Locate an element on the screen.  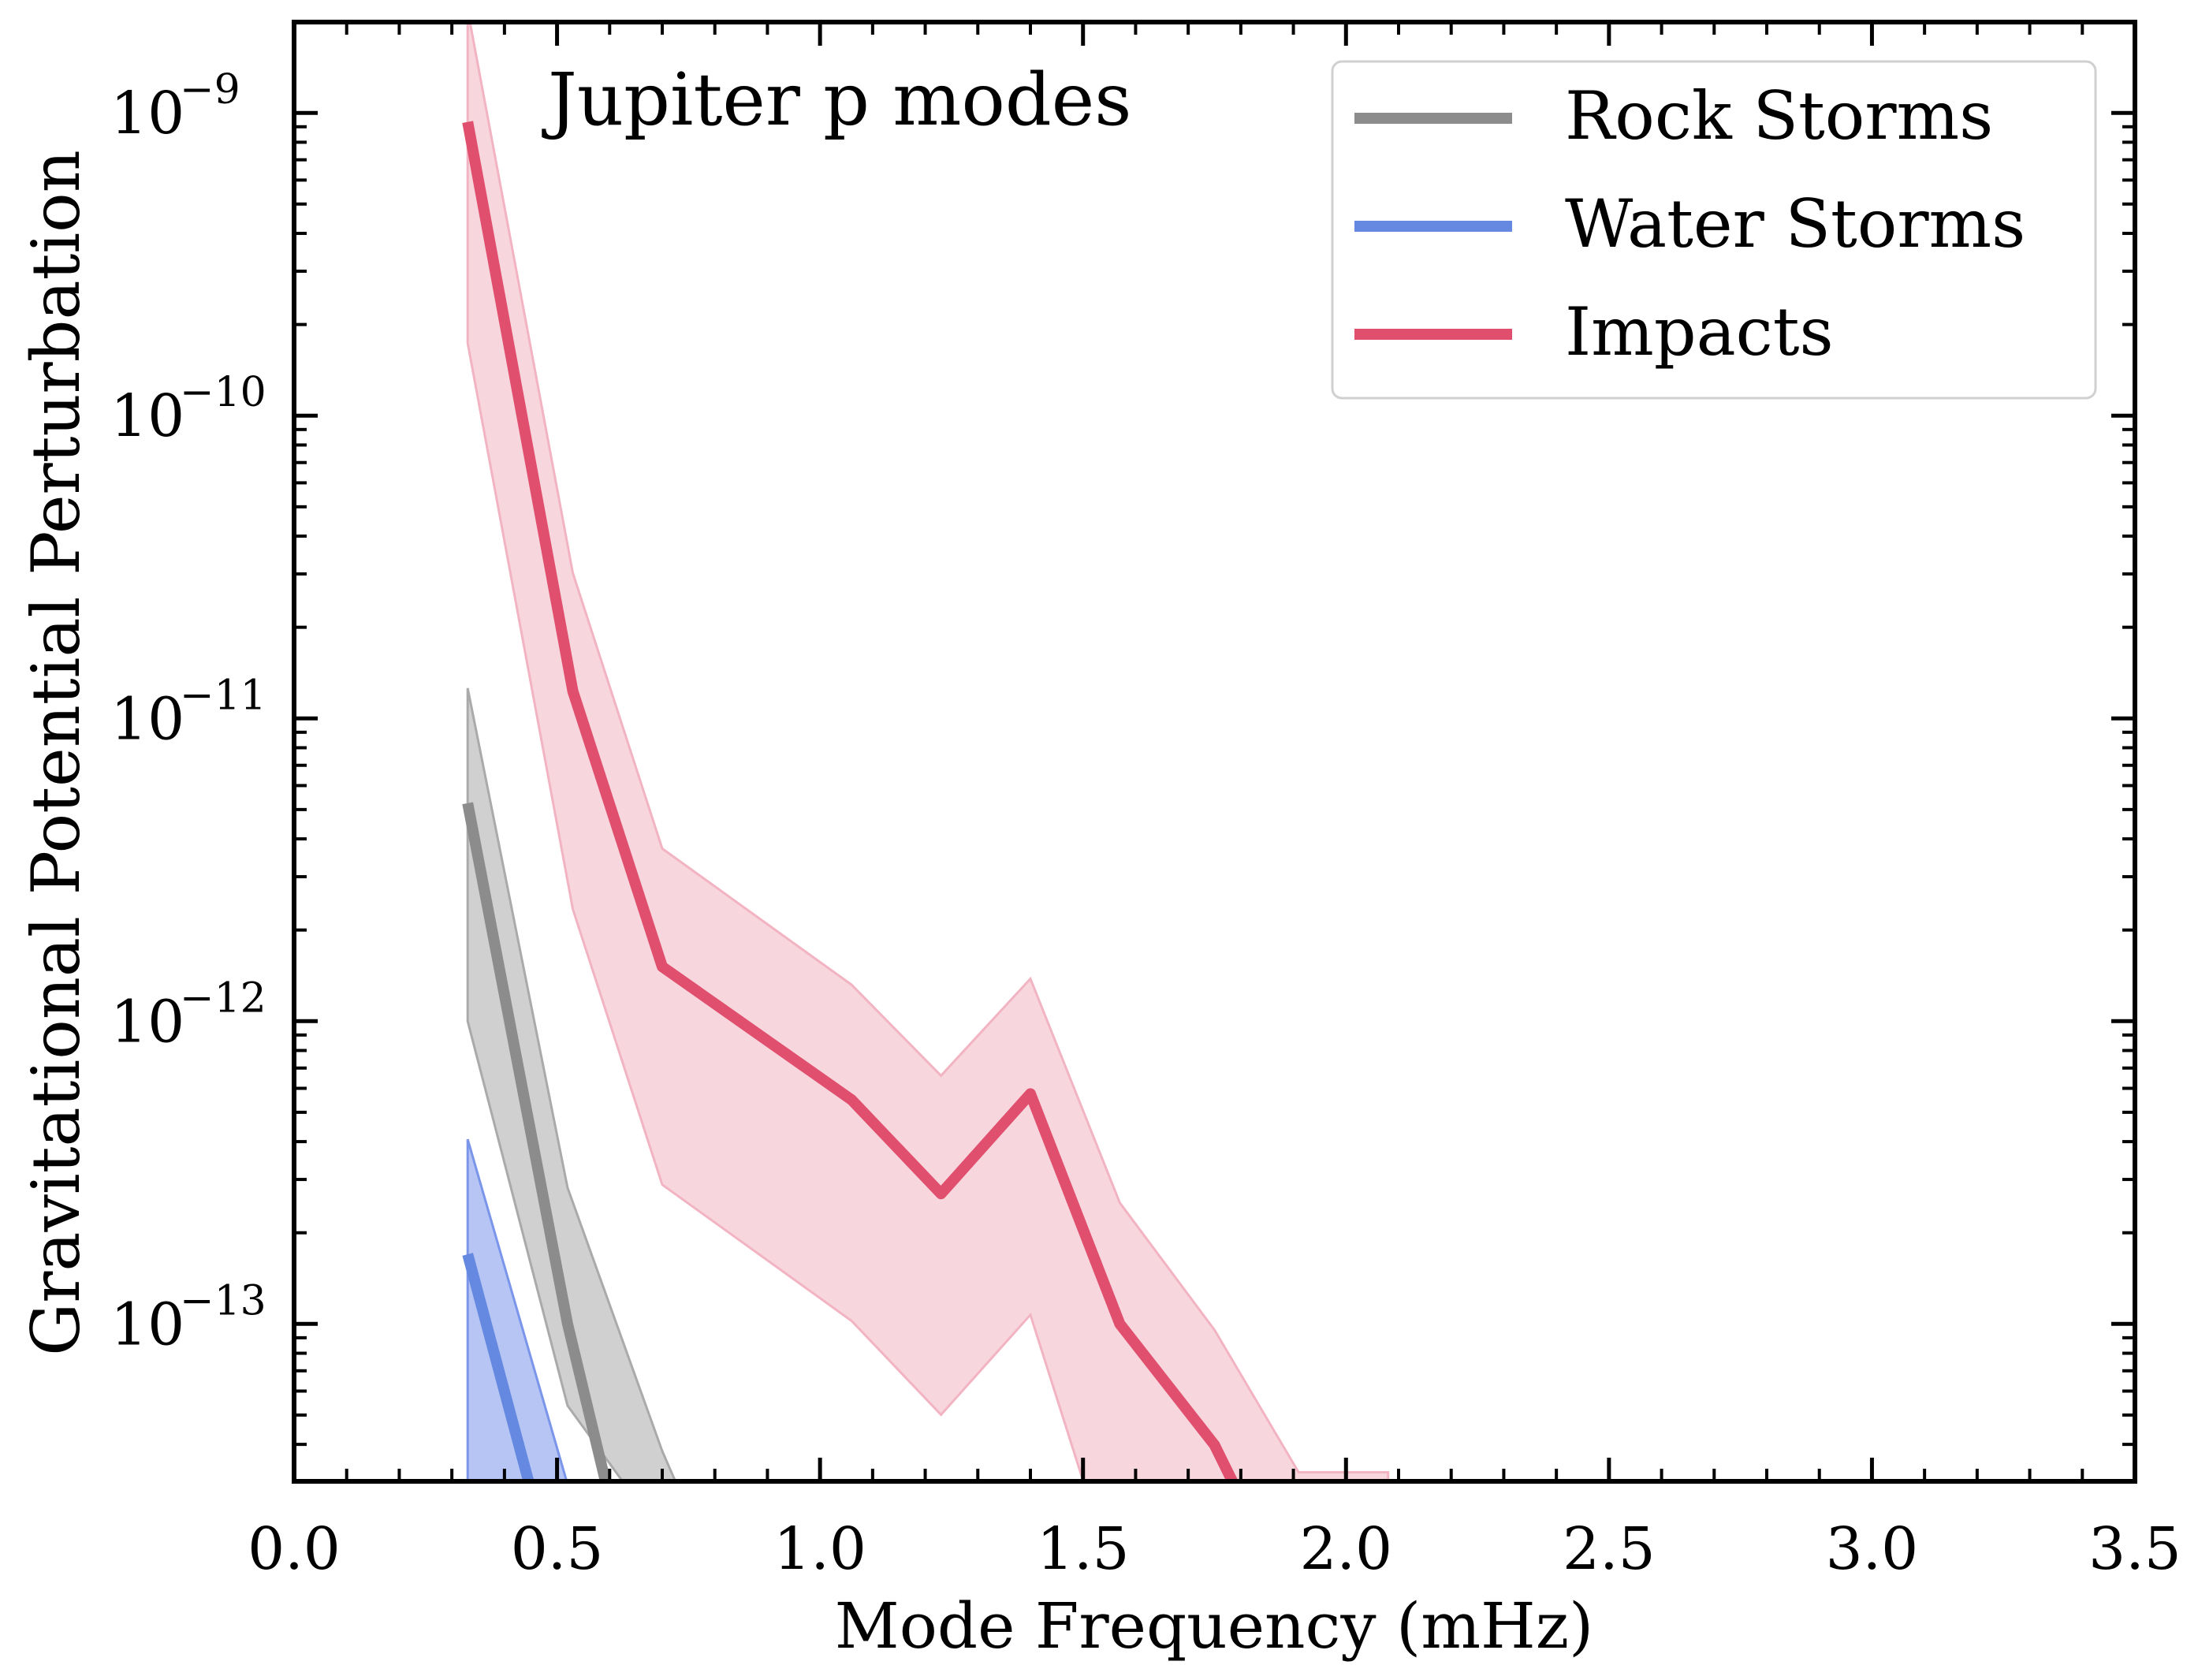
chart-title: Jupiter p modes is located at coordinates (836, 100).